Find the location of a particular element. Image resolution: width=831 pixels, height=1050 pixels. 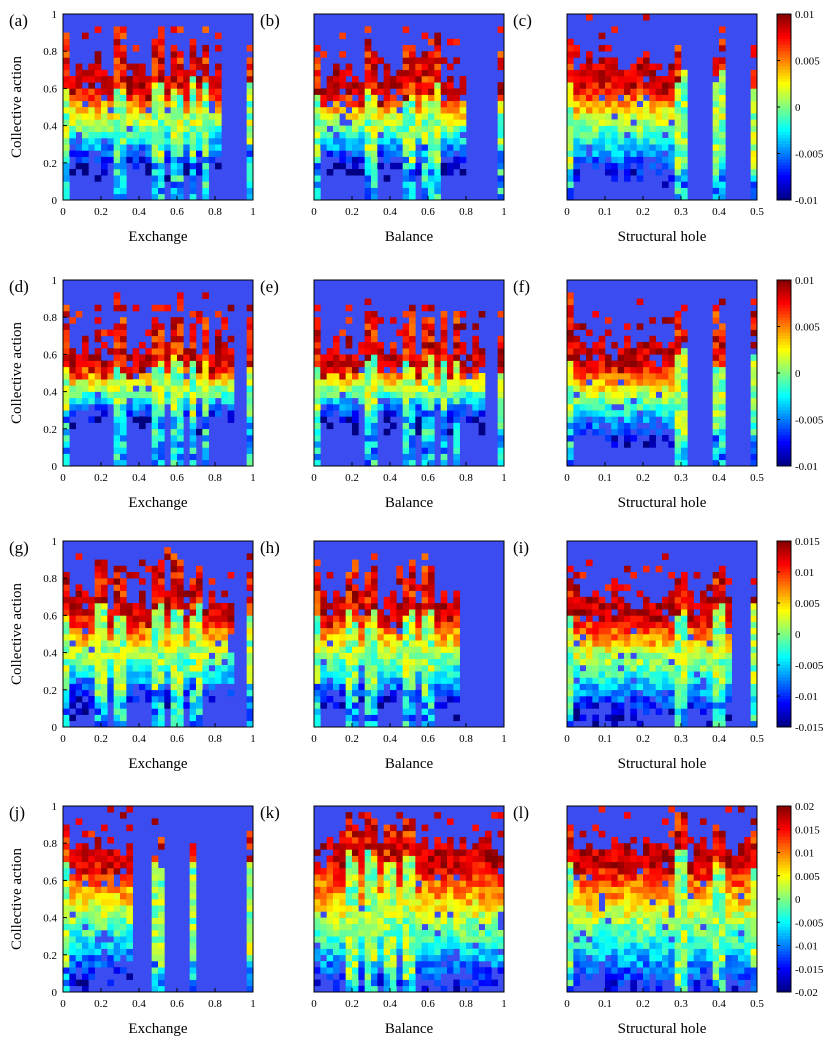

colorbar-tick-label: -0.01 is located at coordinates (806, 697).